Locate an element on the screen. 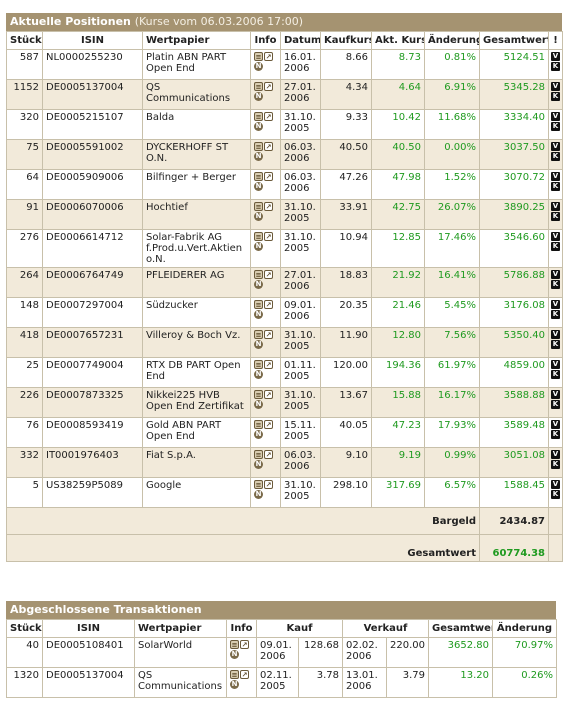  name-cell: Nikkei225 HVB Open End Zertifikat is located at coordinates (196, 402).